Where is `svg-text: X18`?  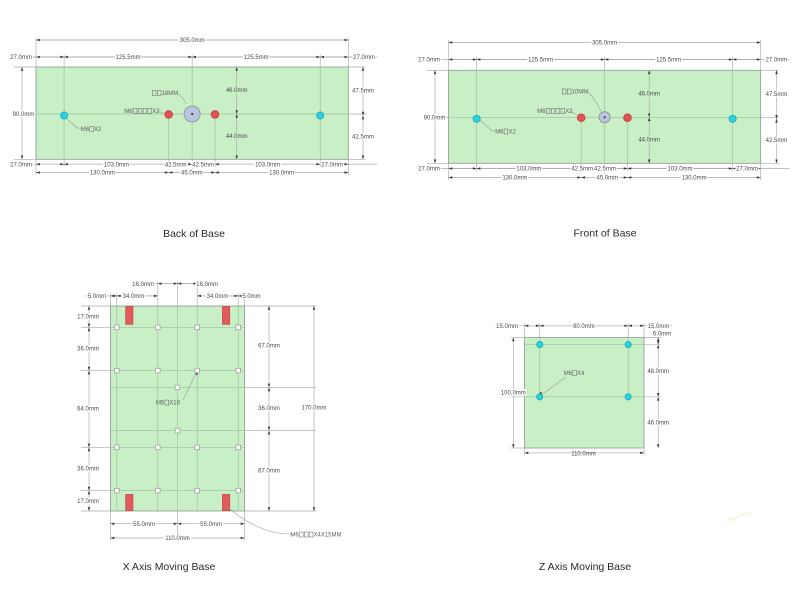 svg-text: X18 is located at coordinates (174, 404).